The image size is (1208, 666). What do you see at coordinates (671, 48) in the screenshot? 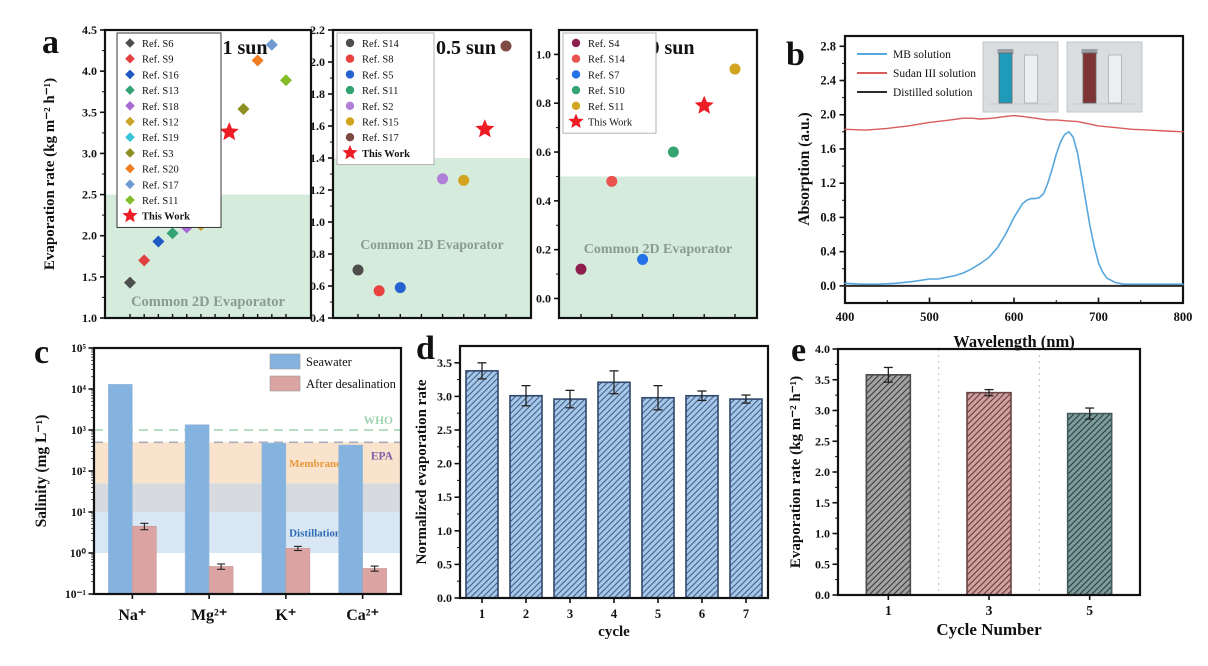
I see `svg-text: 0 sun` at bounding box center [671, 48].